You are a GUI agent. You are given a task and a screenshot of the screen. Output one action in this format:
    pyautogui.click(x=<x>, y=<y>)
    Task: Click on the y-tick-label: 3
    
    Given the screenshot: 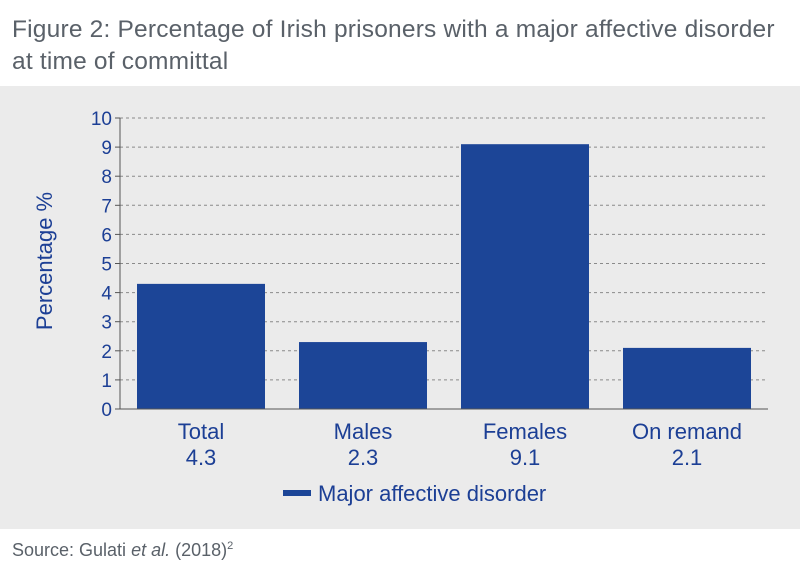 What is the action you would take?
    pyautogui.click(x=106, y=323)
    